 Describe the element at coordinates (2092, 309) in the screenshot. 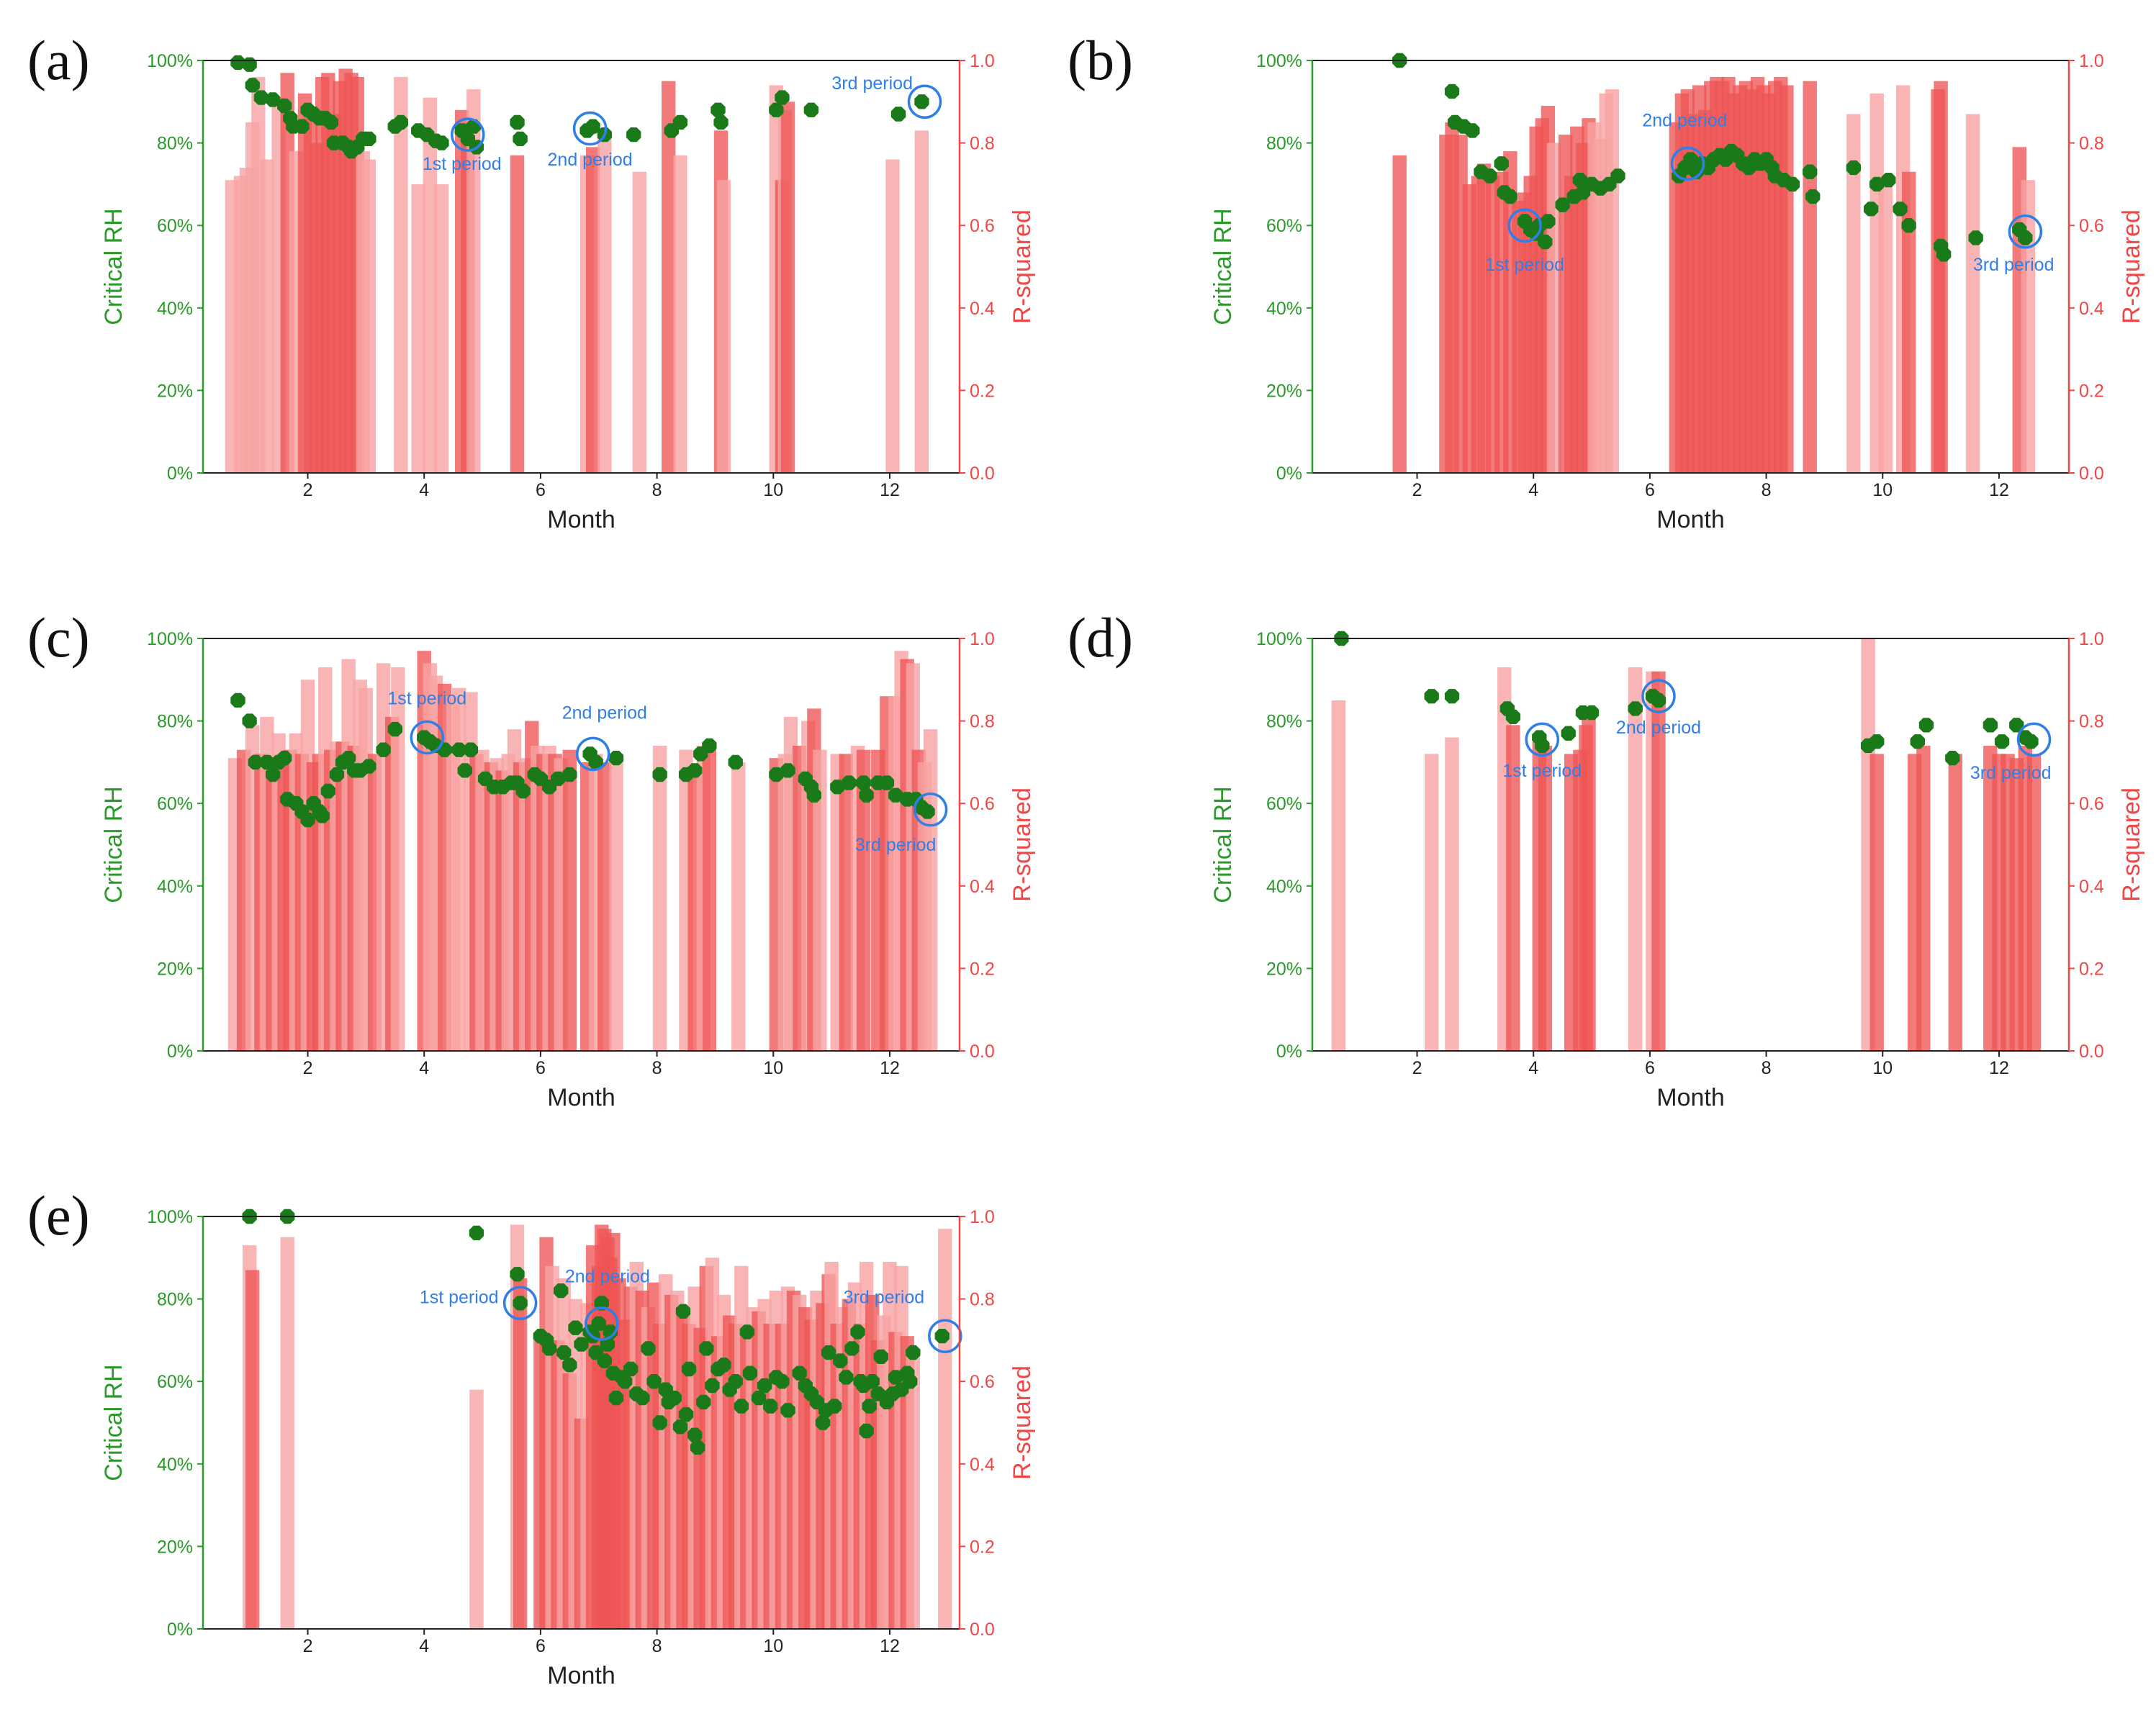

I see `right-y-tick-label: 0.4` at that location.